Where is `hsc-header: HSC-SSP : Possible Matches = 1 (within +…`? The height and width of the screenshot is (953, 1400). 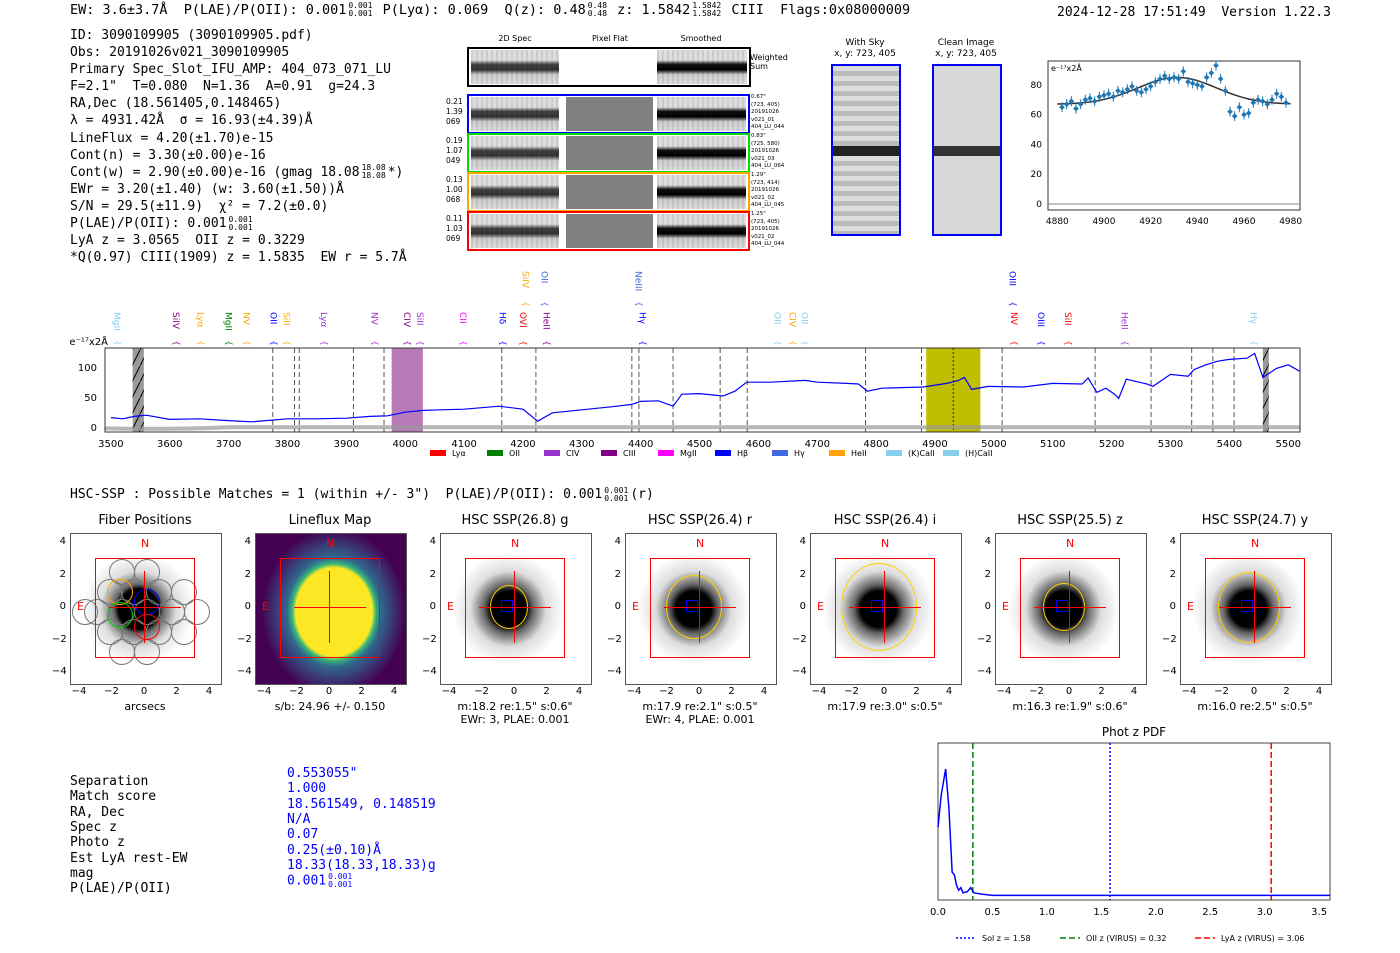 hsc-header: HSC-SSP : Possible Matches = 1 (within +… is located at coordinates (362, 494).